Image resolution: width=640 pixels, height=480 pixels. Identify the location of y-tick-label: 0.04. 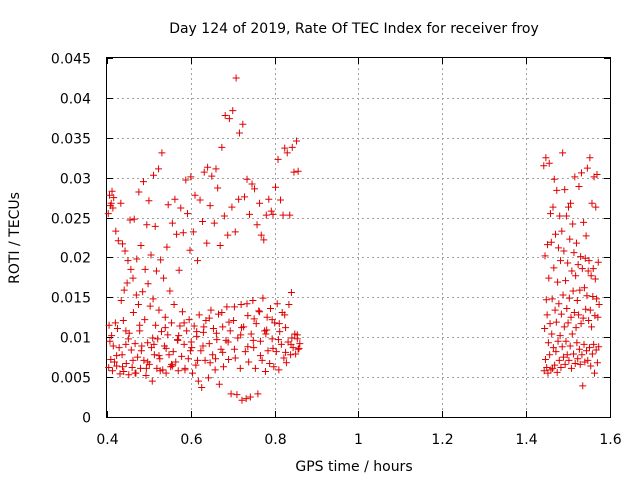
(75, 100).